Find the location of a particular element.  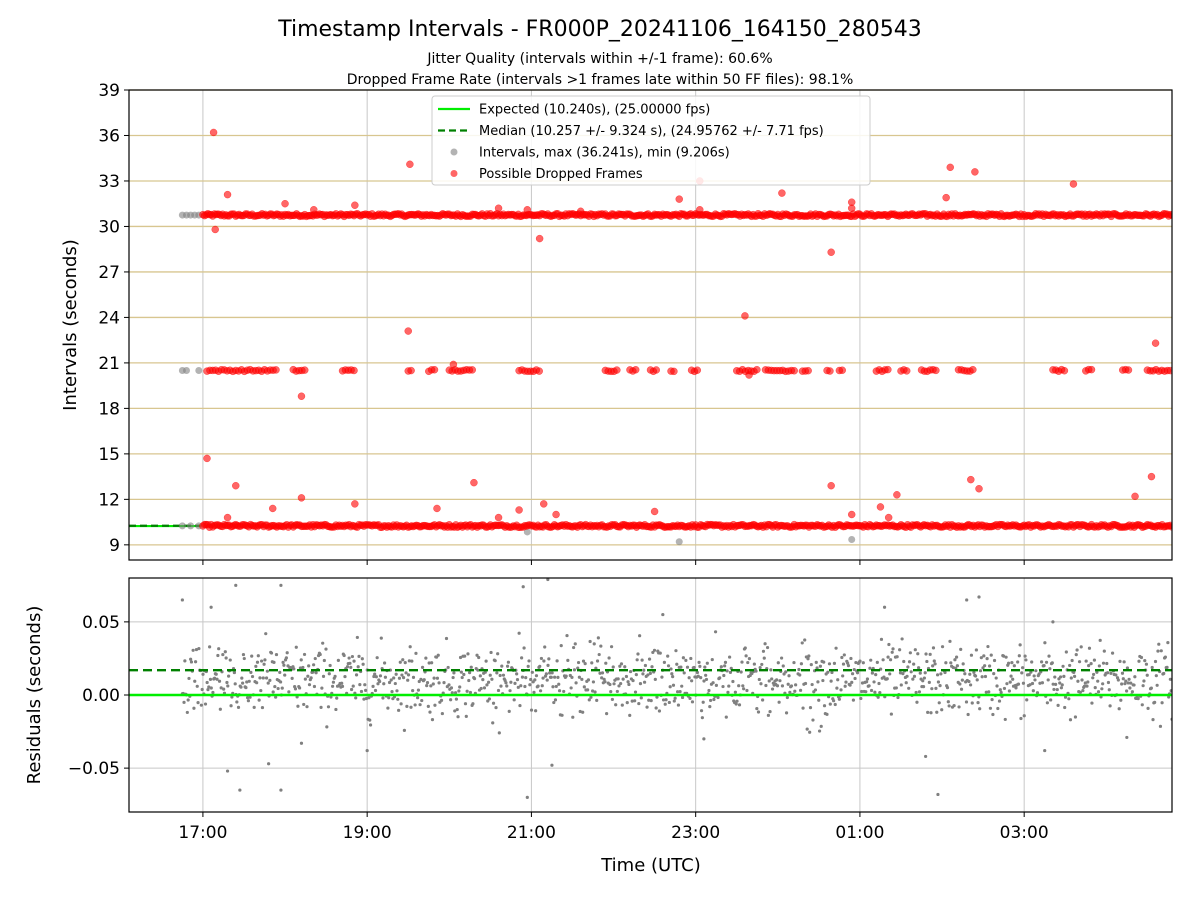

x-tick-label: 03:00 is located at coordinates (1024, 833).